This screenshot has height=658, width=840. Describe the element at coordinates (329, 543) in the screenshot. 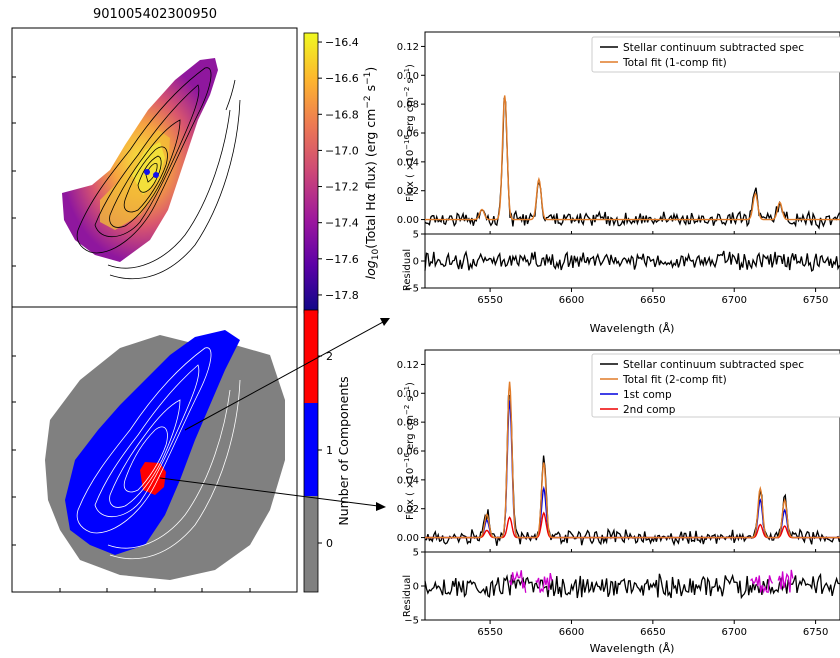

I see `components-tick-0: 0` at that location.